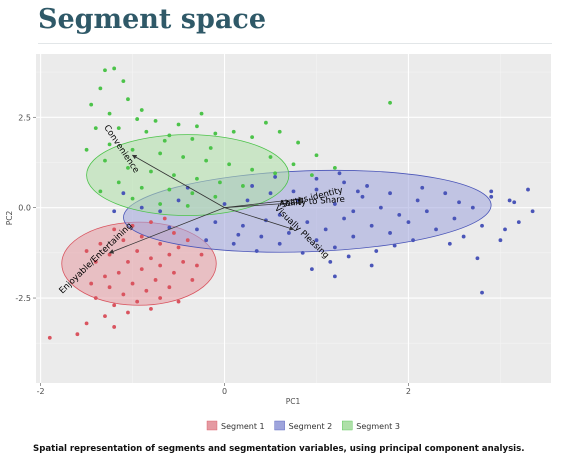 This screenshot has height=467, width=561. I want to click on y-axis-title: PC2, so click(9, 218).